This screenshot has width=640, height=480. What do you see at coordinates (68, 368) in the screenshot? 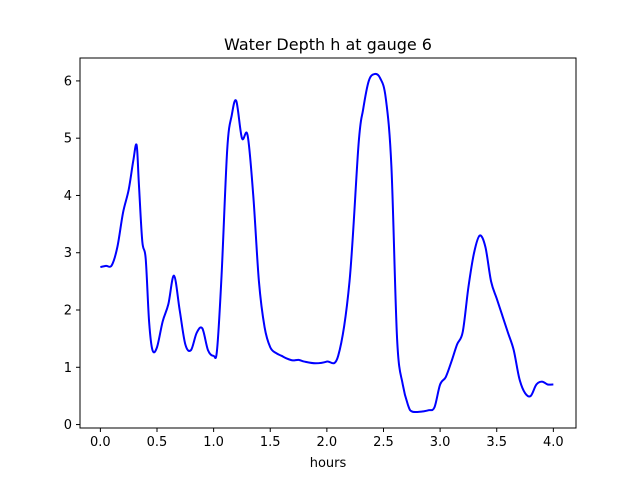
I see `y-tick-label: 1` at bounding box center [68, 368].